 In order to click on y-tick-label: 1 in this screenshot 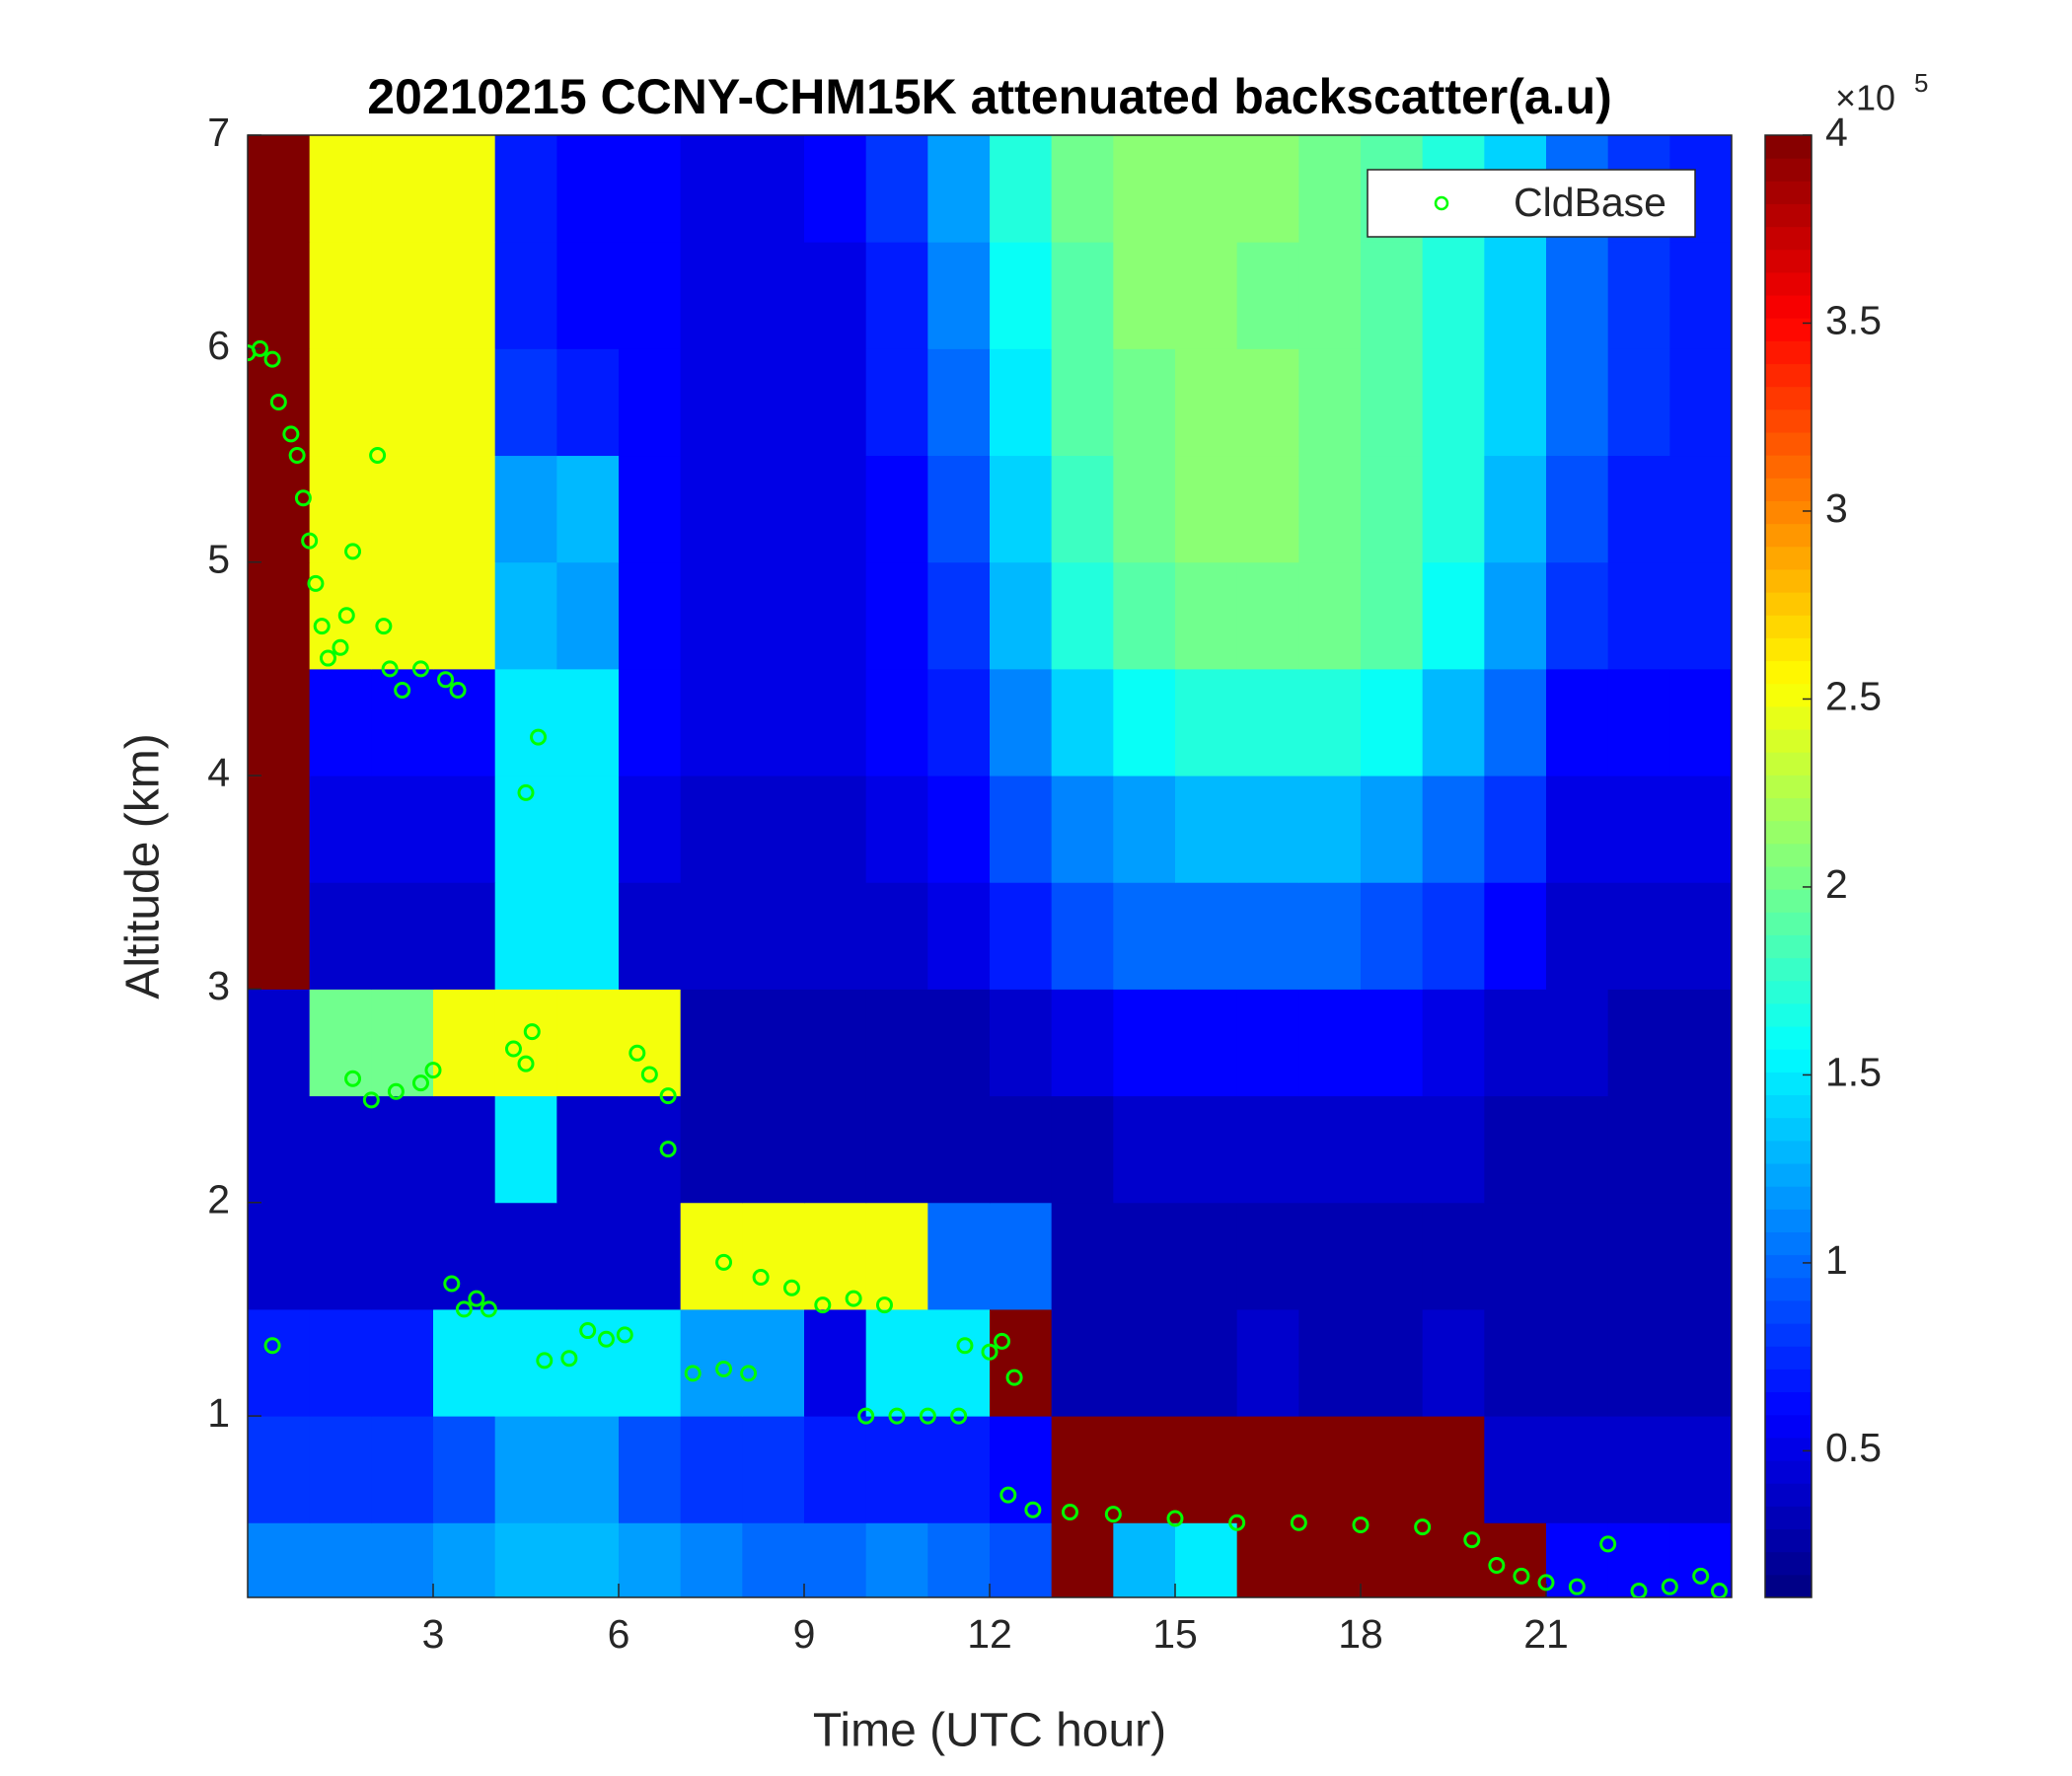, I will do `click(218, 1413)`.